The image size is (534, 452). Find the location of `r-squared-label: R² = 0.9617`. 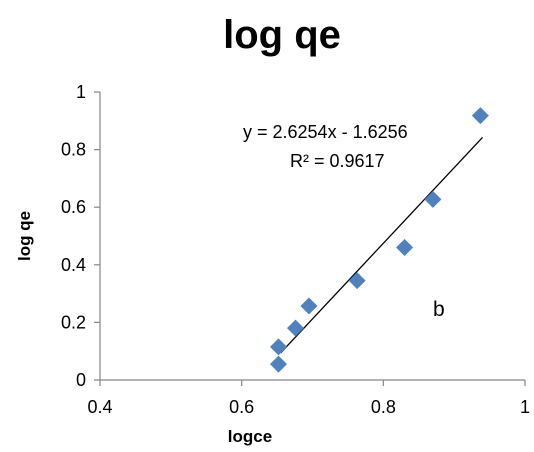

r-squared-label: R² = 0.9617 is located at coordinates (337, 161).